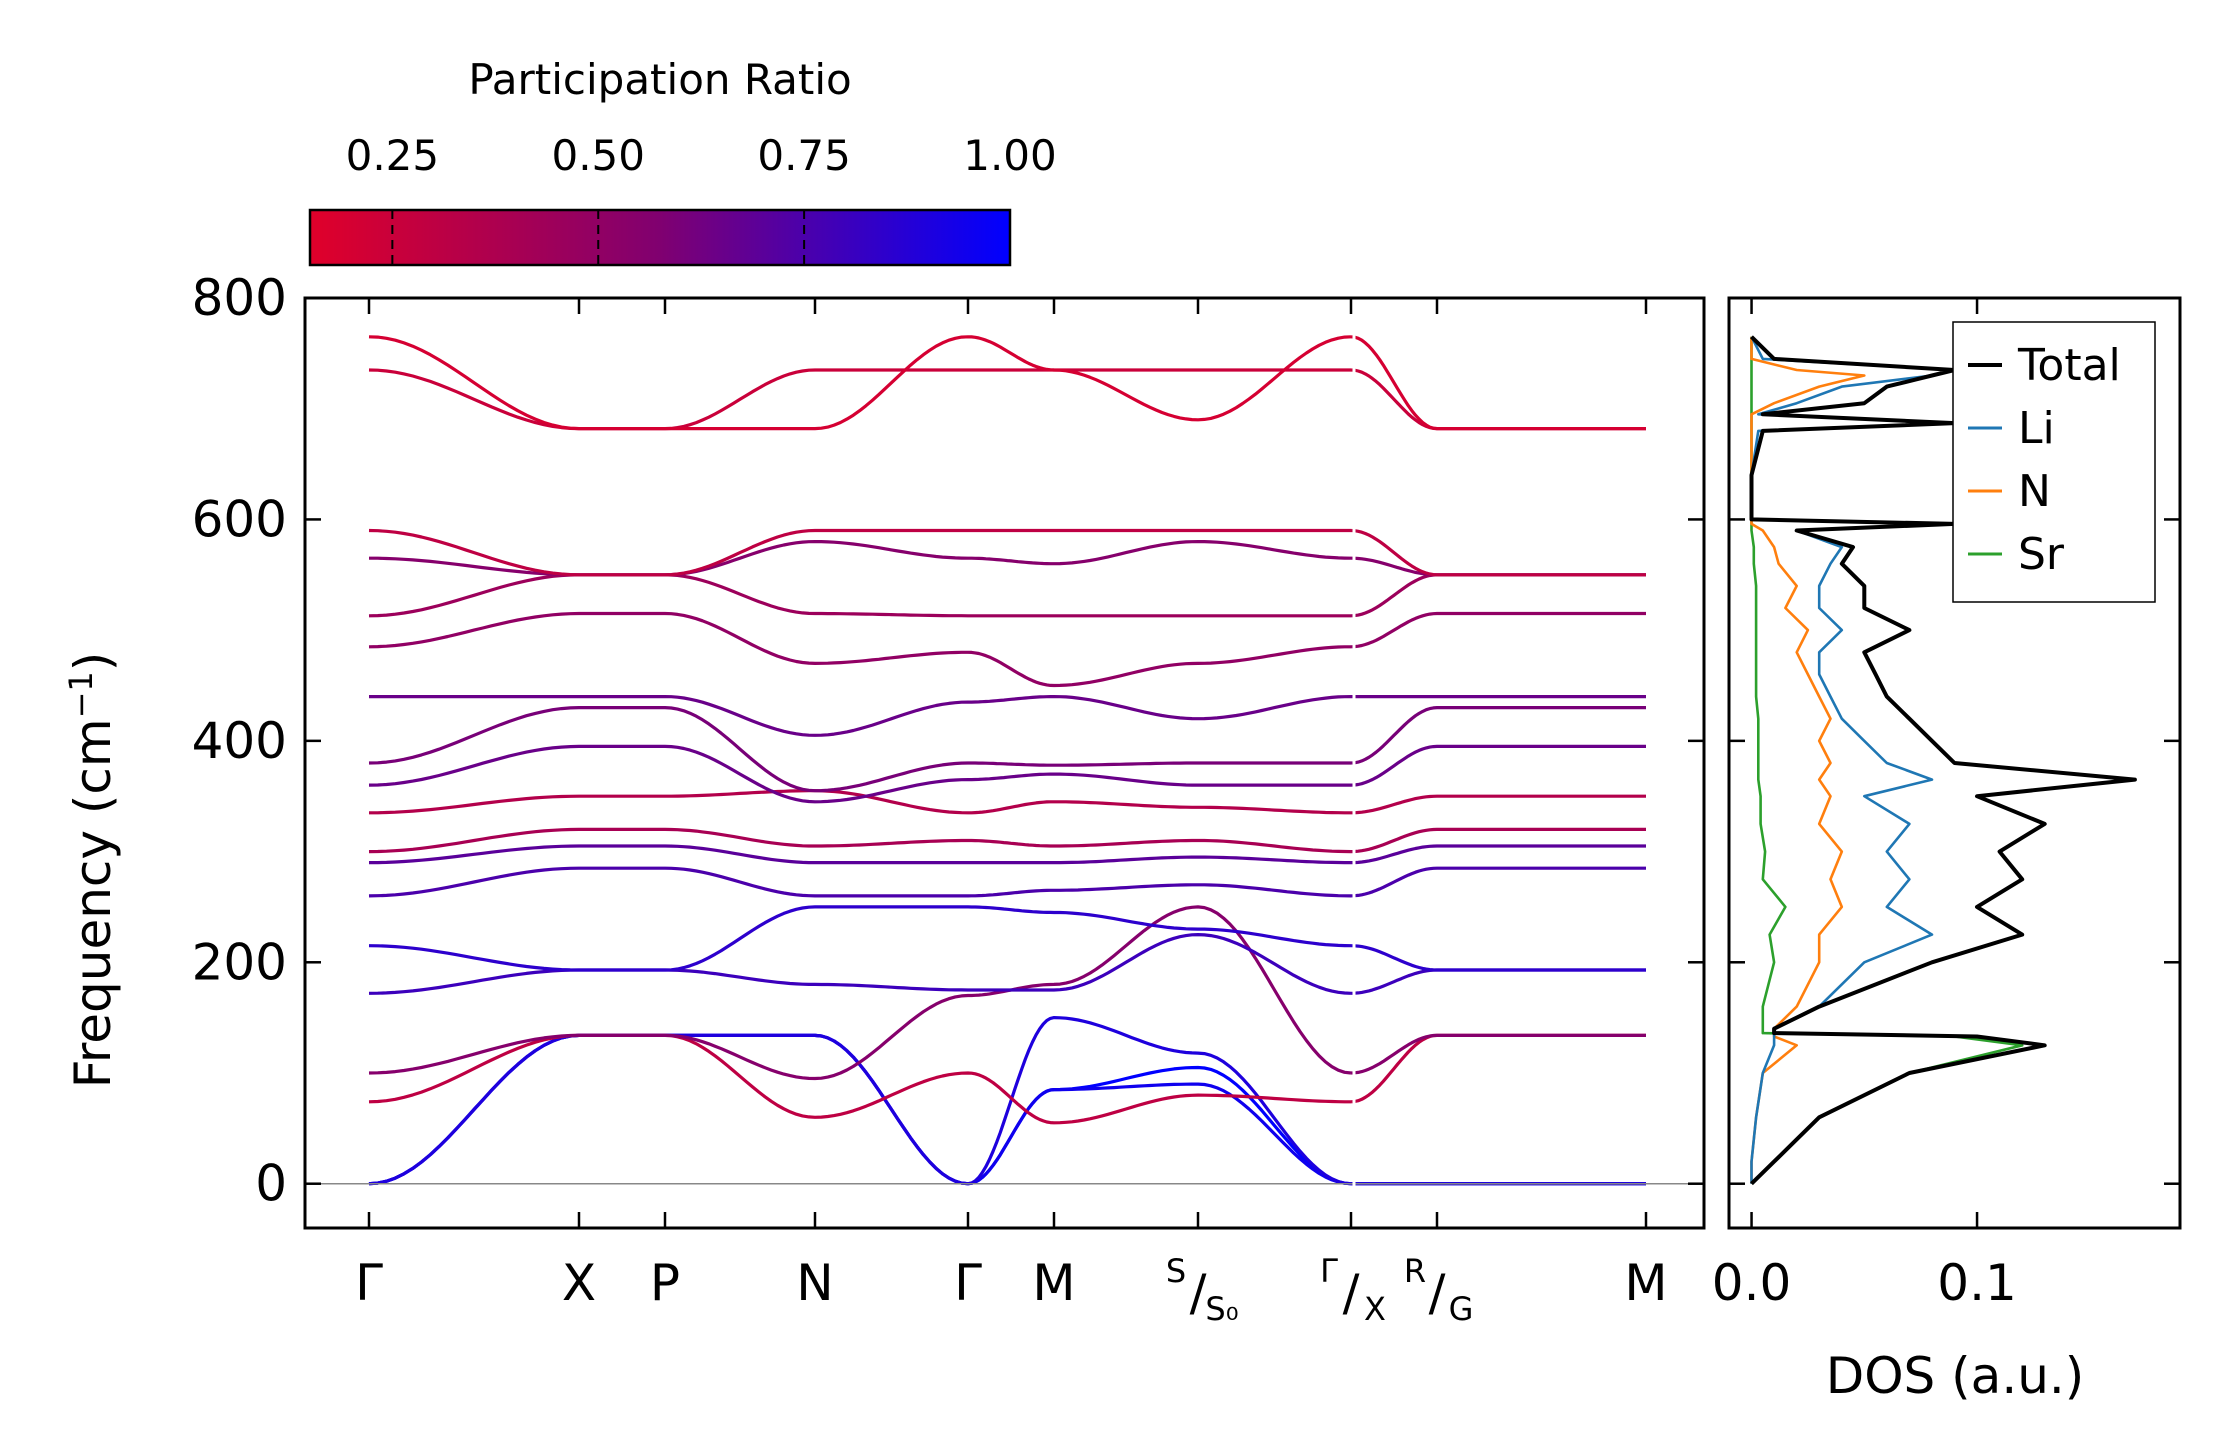 This screenshot has height=1455, width=2222. What do you see at coordinates (239, 519) in the screenshot?
I see `y-tick-label: 600` at bounding box center [239, 519].